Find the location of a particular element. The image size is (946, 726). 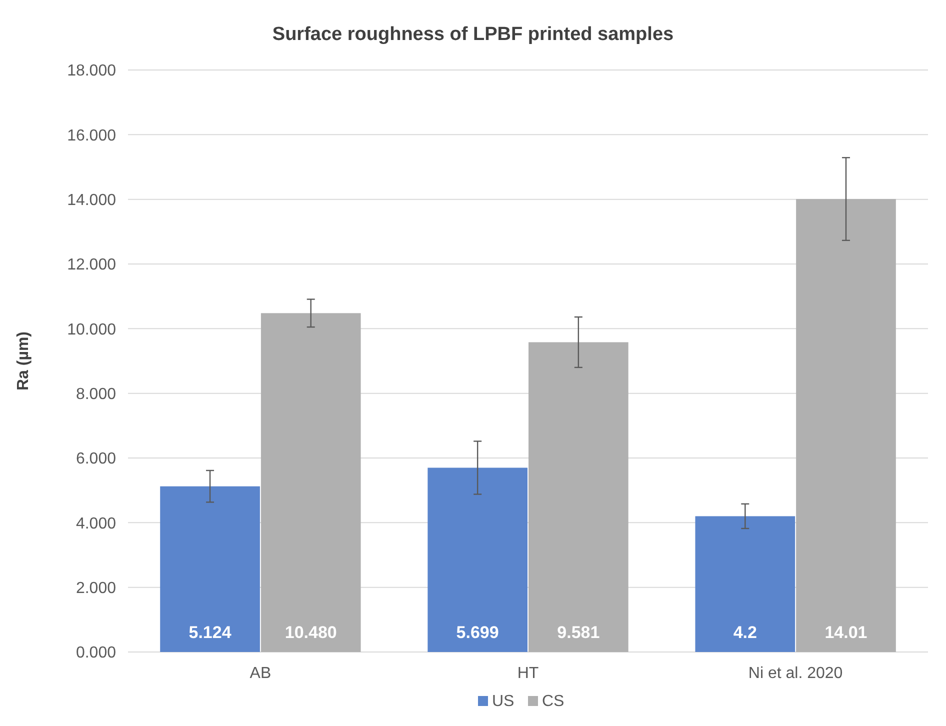

data-label: 4.2 is located at coordinates (745, 632).